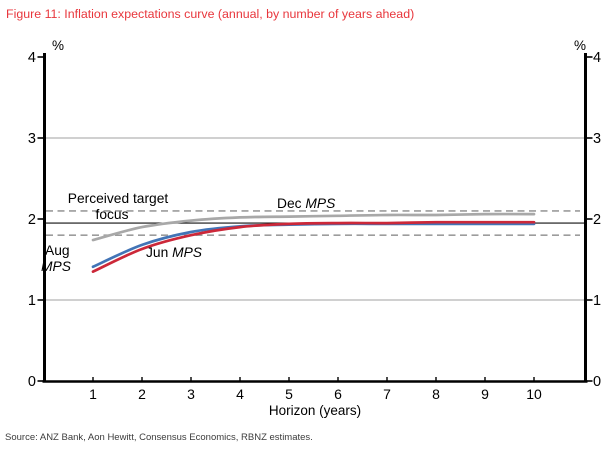 The image size is (615, 455). What do you see at coordinates (174, 252) in the screenshot?
I see `jun-mps-label: Jun MPS` at bounding box center [174, 252].